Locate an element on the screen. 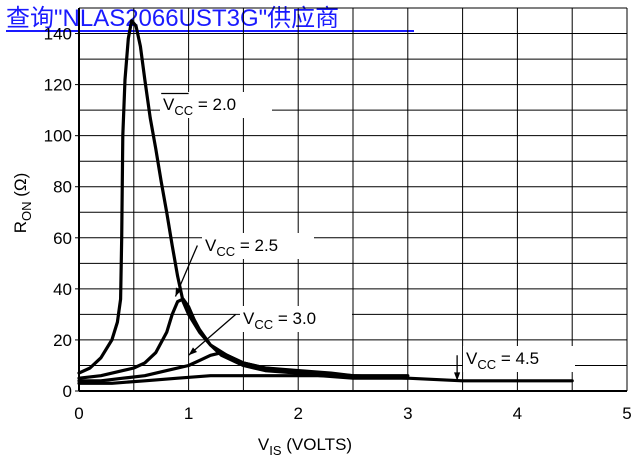 This screenshot has height=468, width=636. y-tick-label: 80 is located at coordinates (62, 187).